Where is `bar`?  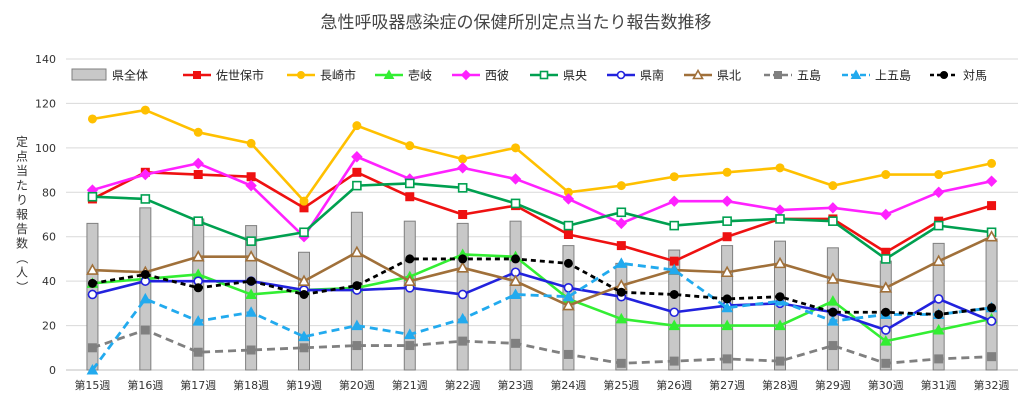 bar is located at coordinates (938, 306).